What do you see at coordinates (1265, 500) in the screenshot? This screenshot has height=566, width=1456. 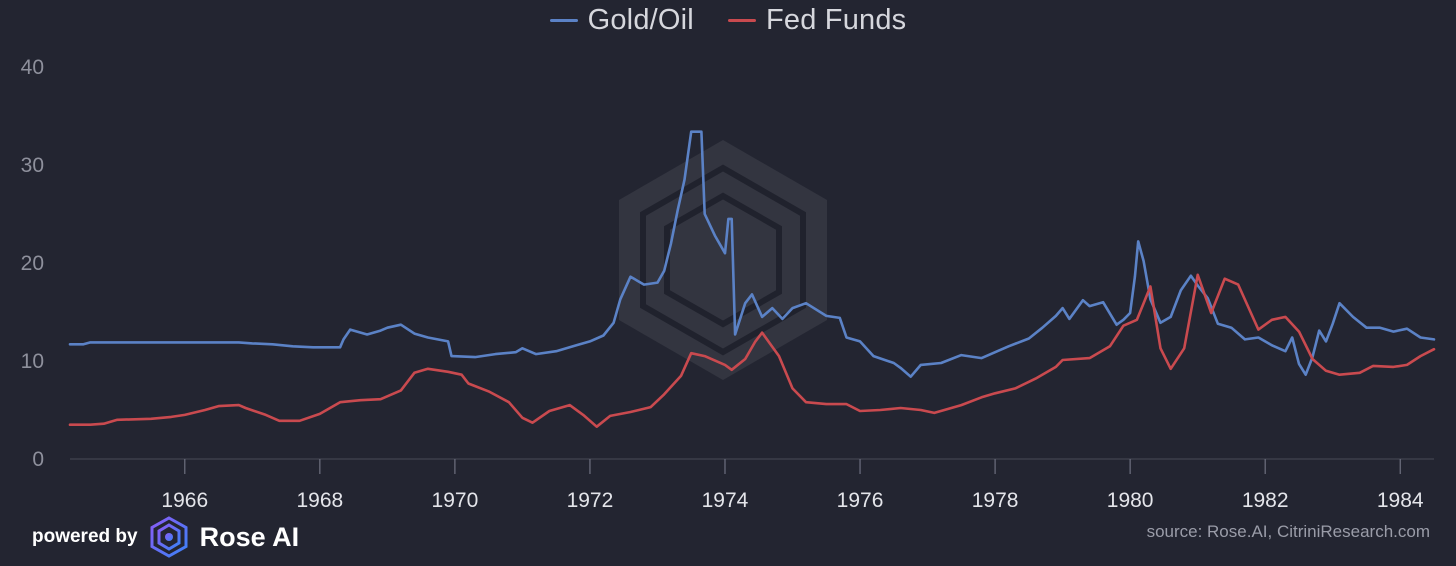 I see `x-tick-label: 1982` at bounding box center [1265, 500].